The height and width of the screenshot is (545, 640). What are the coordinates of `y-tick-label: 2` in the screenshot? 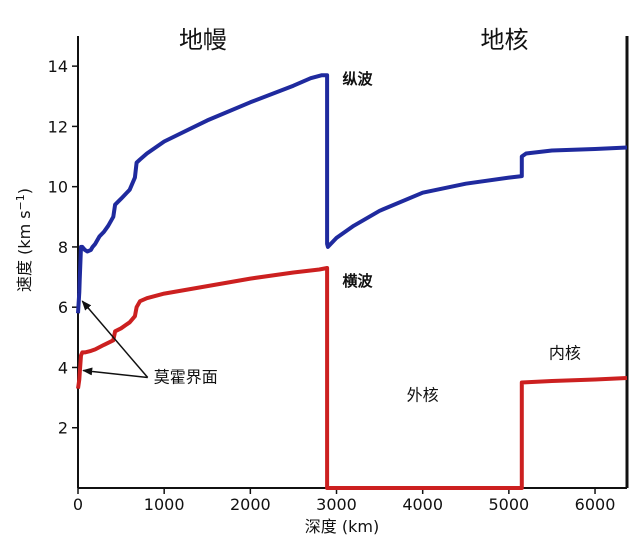 It's located at (63, 428).